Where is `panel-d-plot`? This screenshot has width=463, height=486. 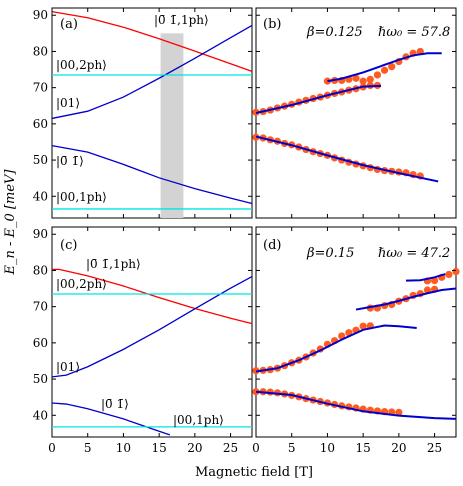
panel-d-plot is located at coordinates (356, 343).